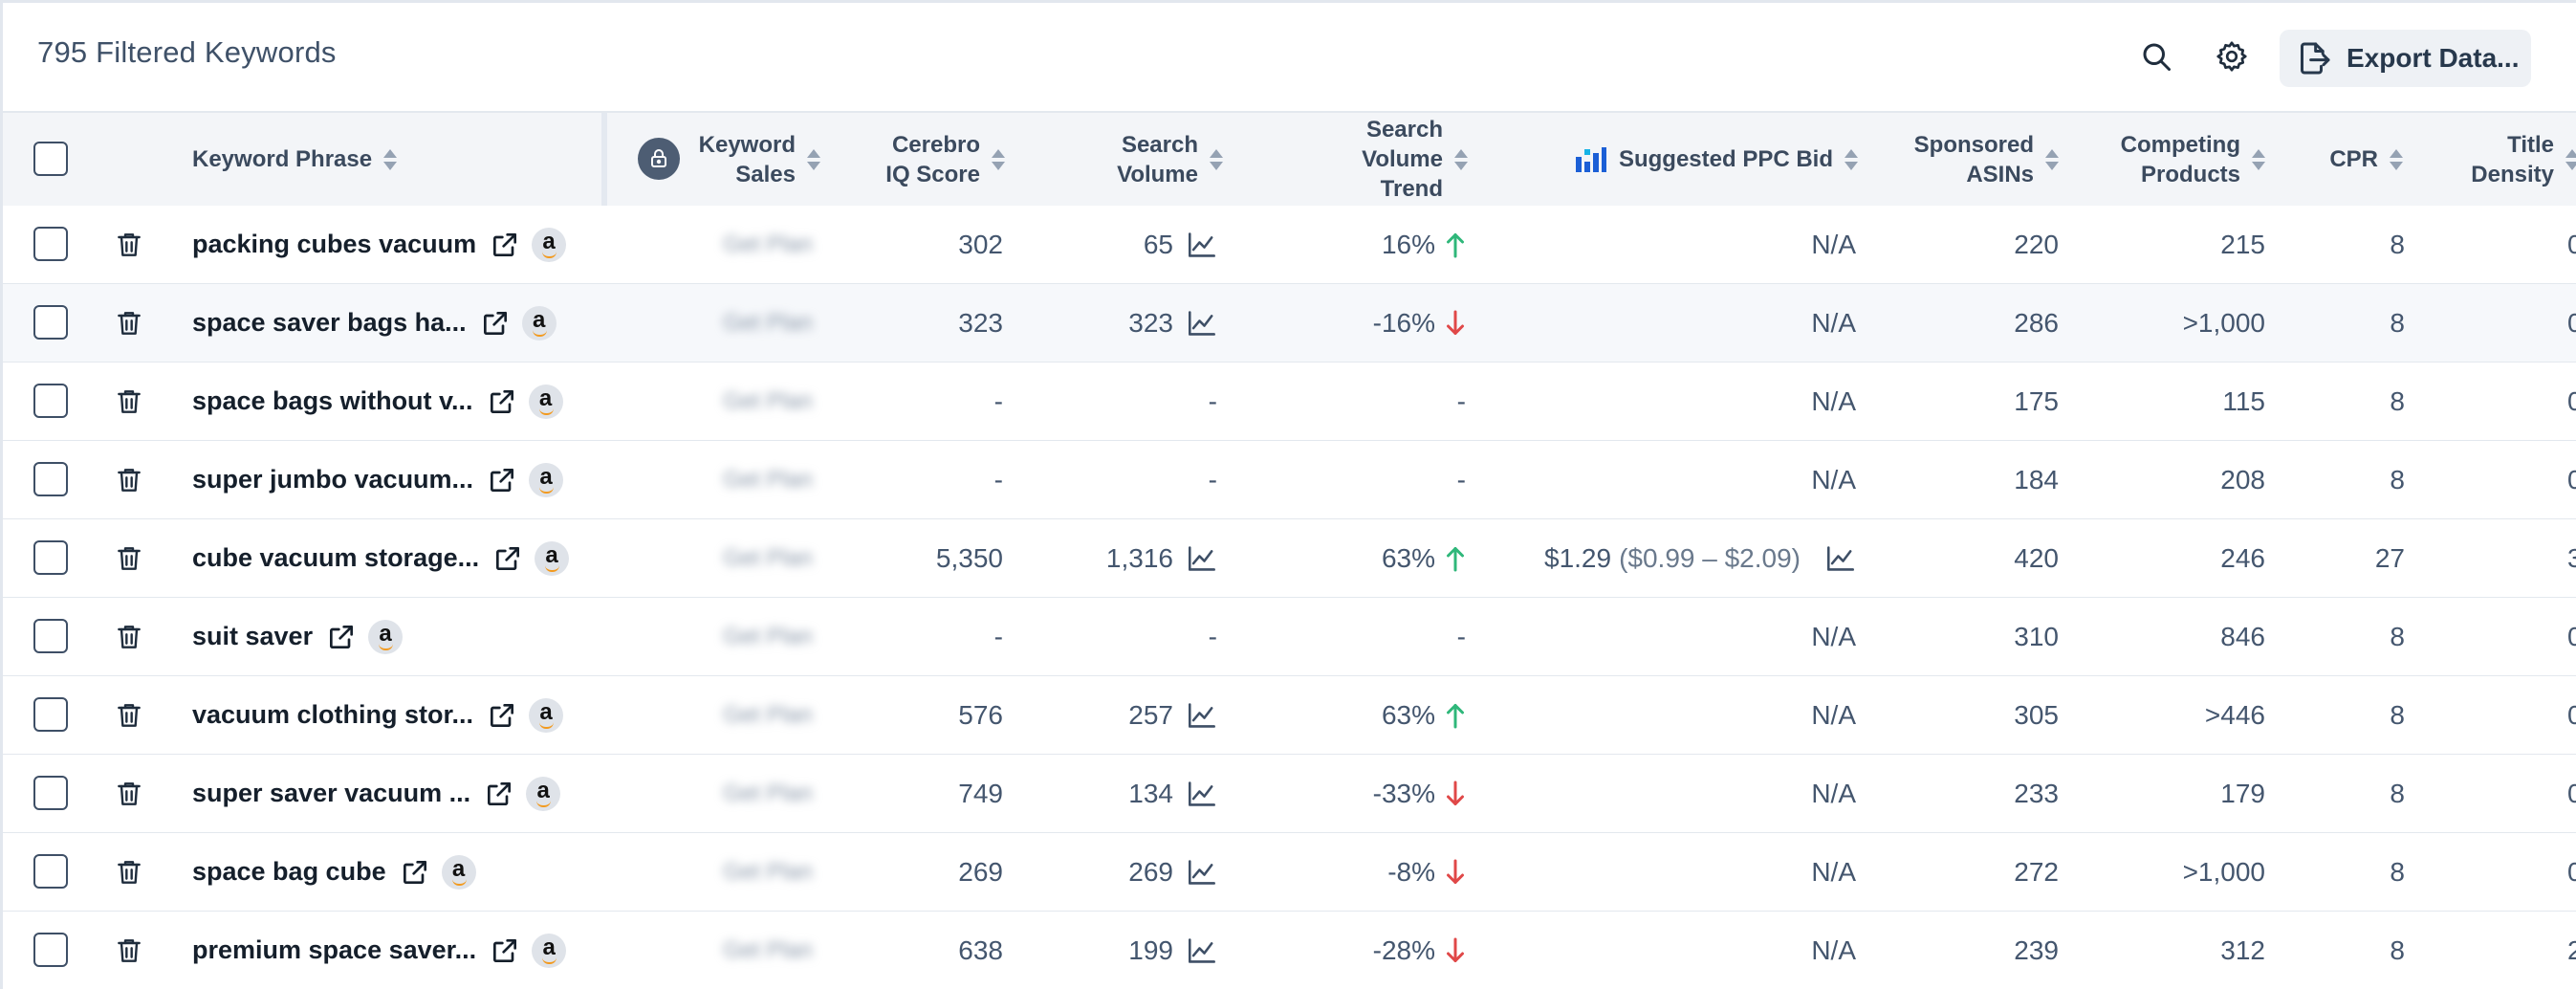 The width and height of the screenshot is (2576, 989). What do you see at coordinates (1159, 144) in the screenshot?
I see `column-label-line1: Search` at bounding box center [1159, 144].